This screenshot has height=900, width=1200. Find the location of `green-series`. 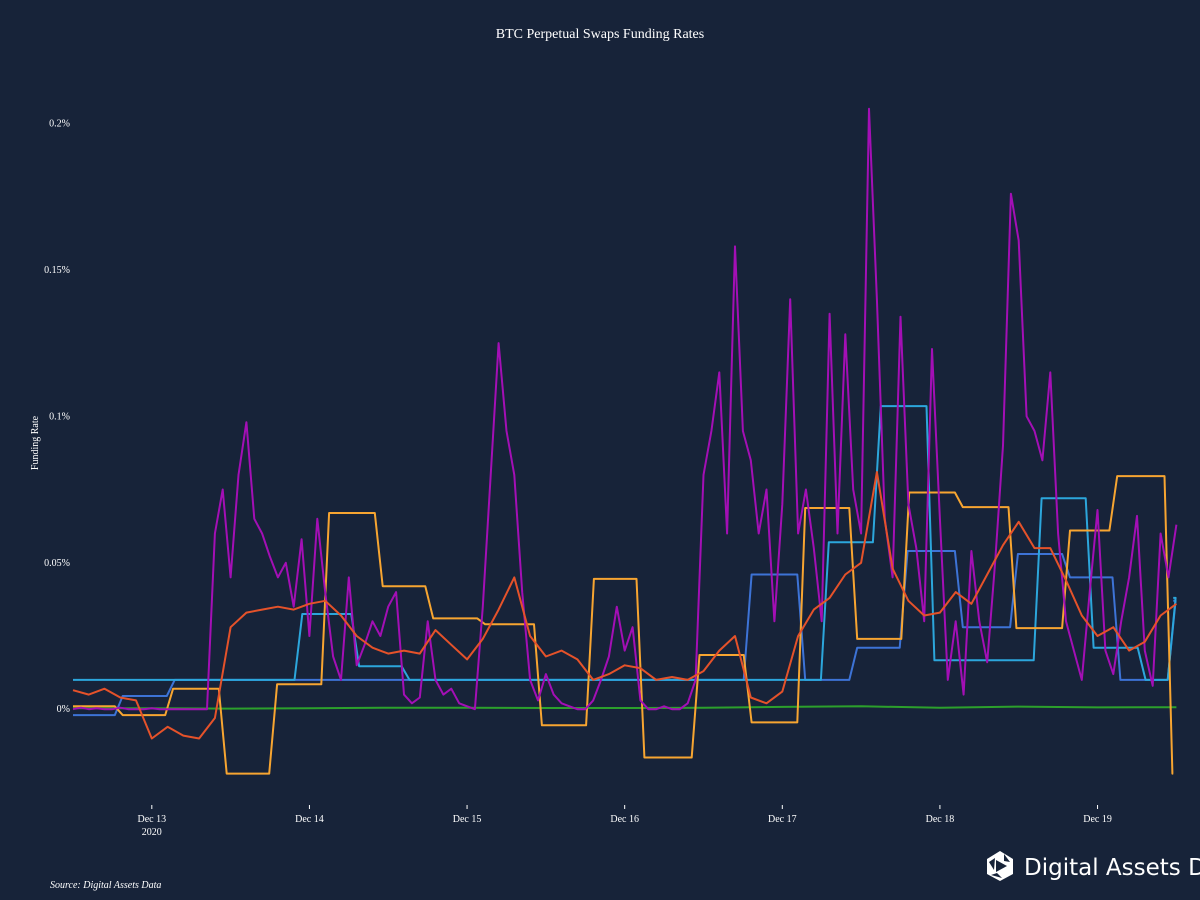

green-series is located at coordinates (625, 707).